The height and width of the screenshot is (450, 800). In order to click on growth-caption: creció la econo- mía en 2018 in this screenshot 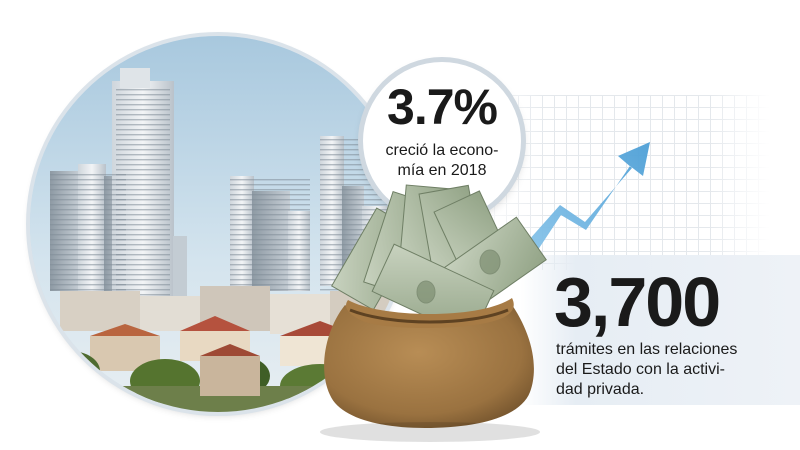, I will do `click(442, 161)`.